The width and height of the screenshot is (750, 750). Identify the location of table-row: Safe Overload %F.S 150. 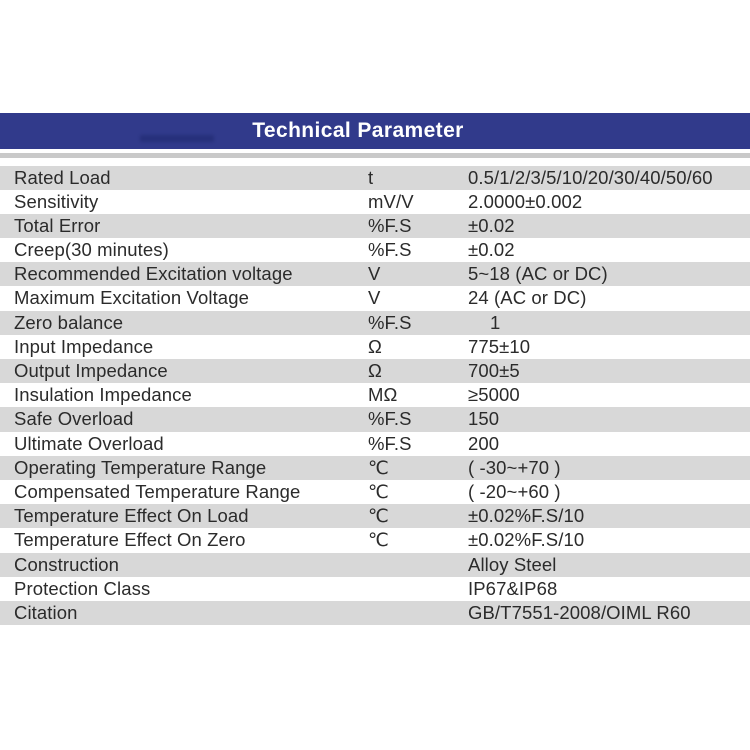
(375, 419).